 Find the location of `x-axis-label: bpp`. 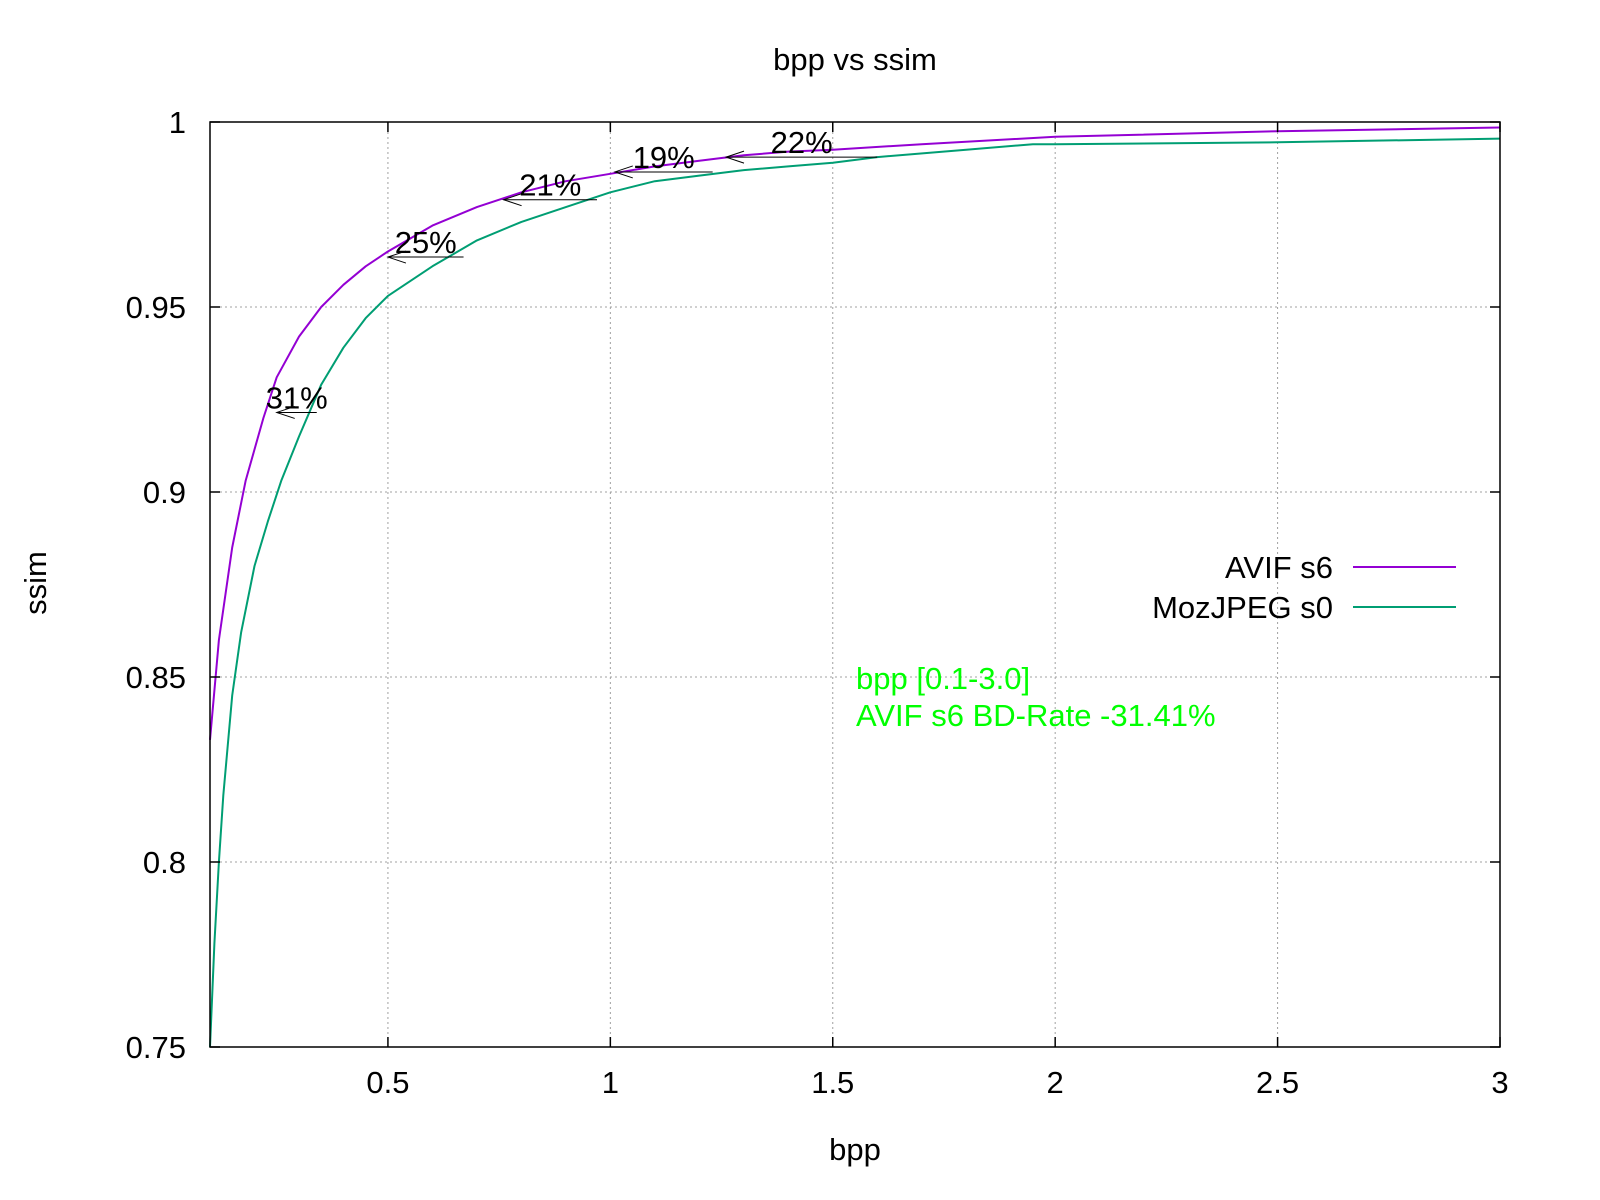

x-axis-label: bpp is located at coordinates (855, 1149).